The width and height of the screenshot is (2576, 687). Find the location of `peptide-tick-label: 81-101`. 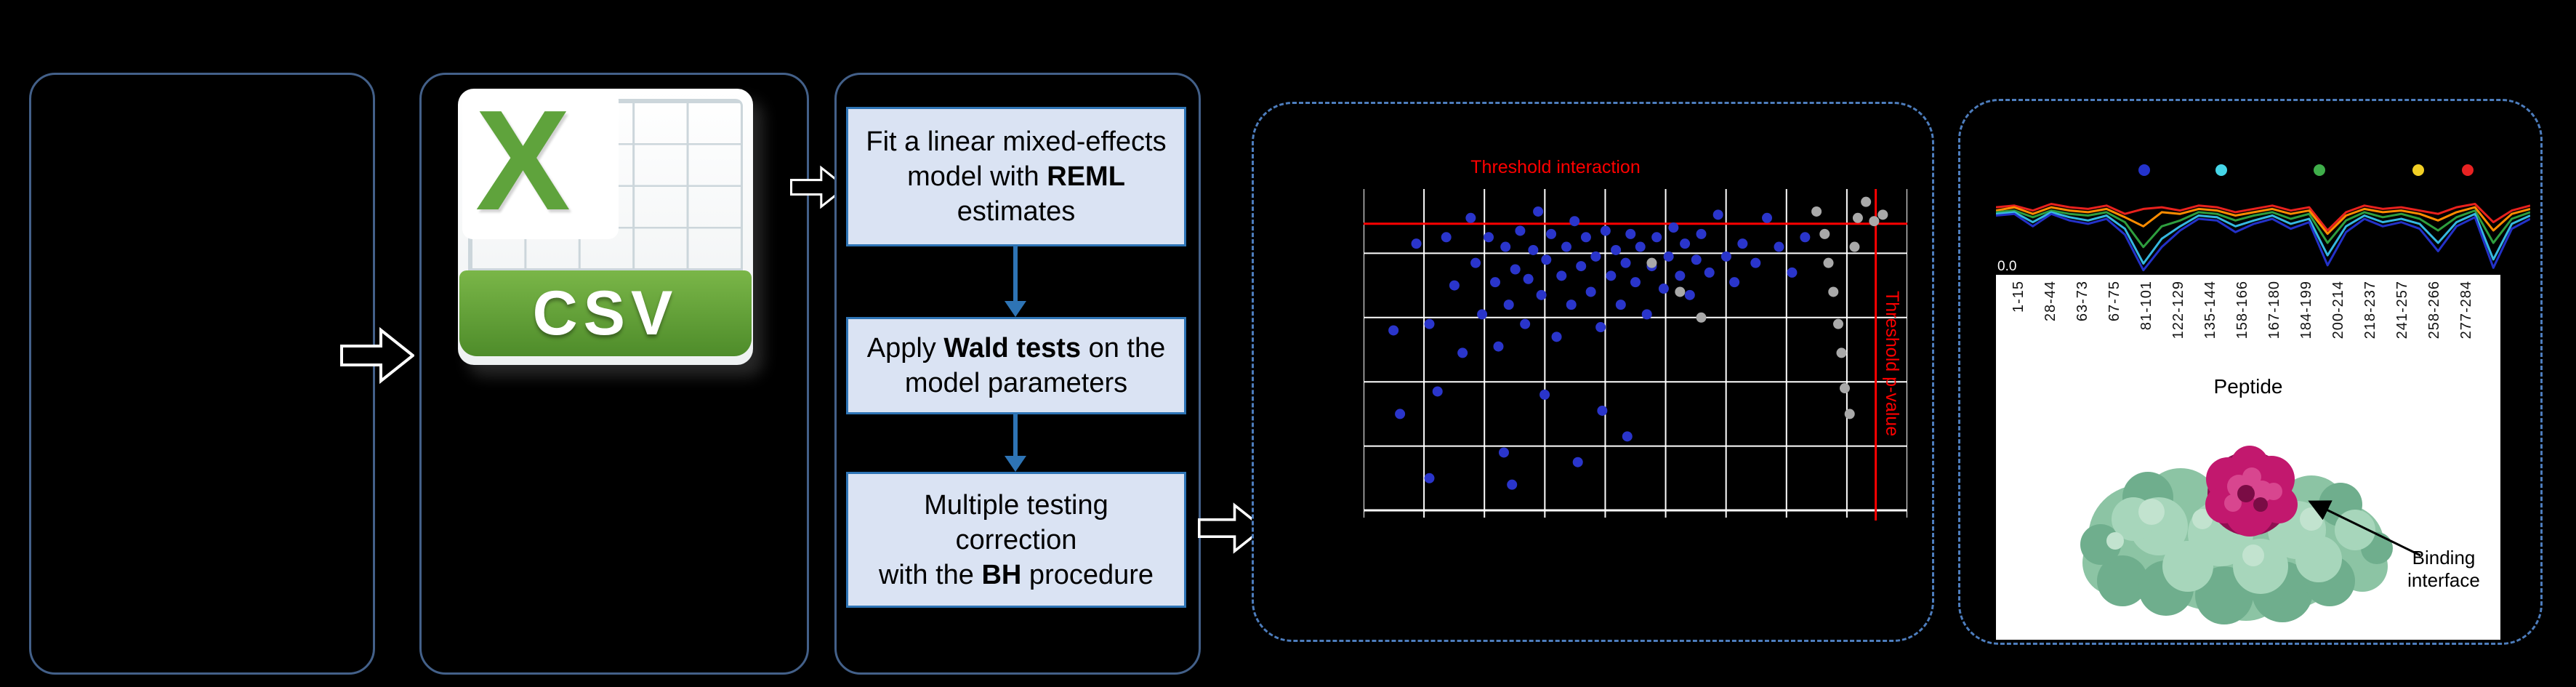

peptide-tick-label: 81-101 is located at coordinates (2146, 306).